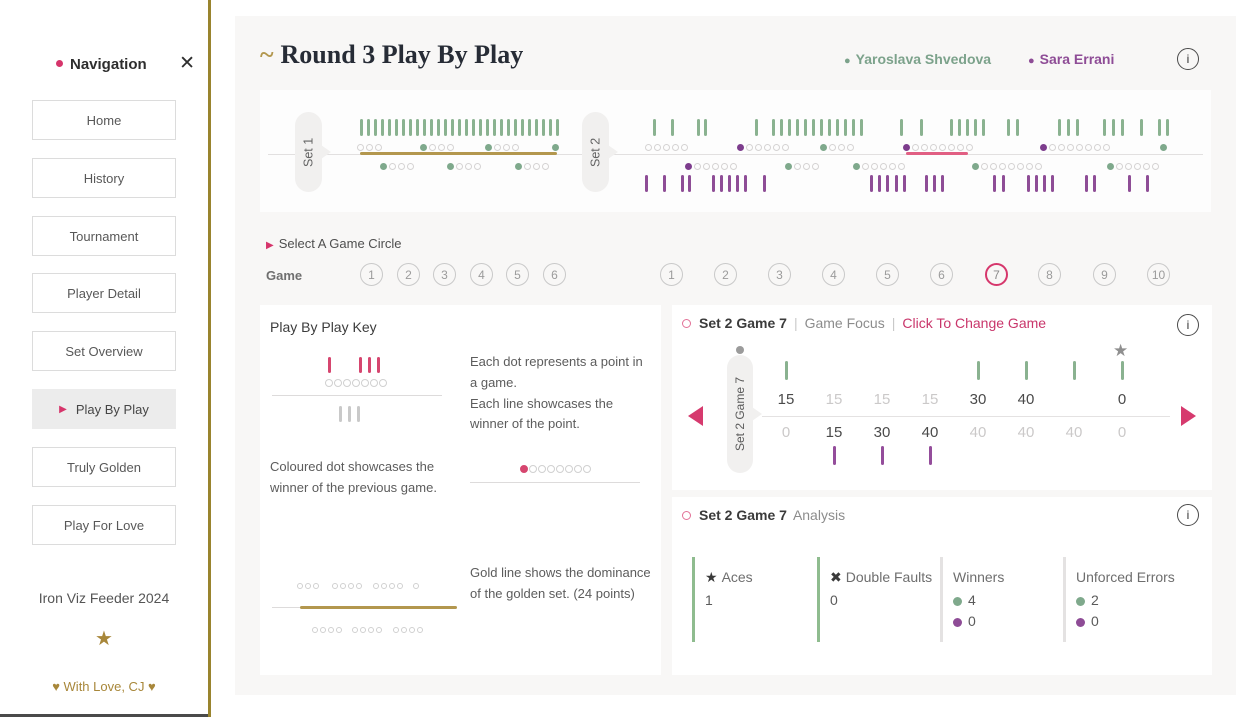 This screenshot has width=1260, height=717. I want to click on sidebar-item-player-detail: Player Detail, so click(104, 293).